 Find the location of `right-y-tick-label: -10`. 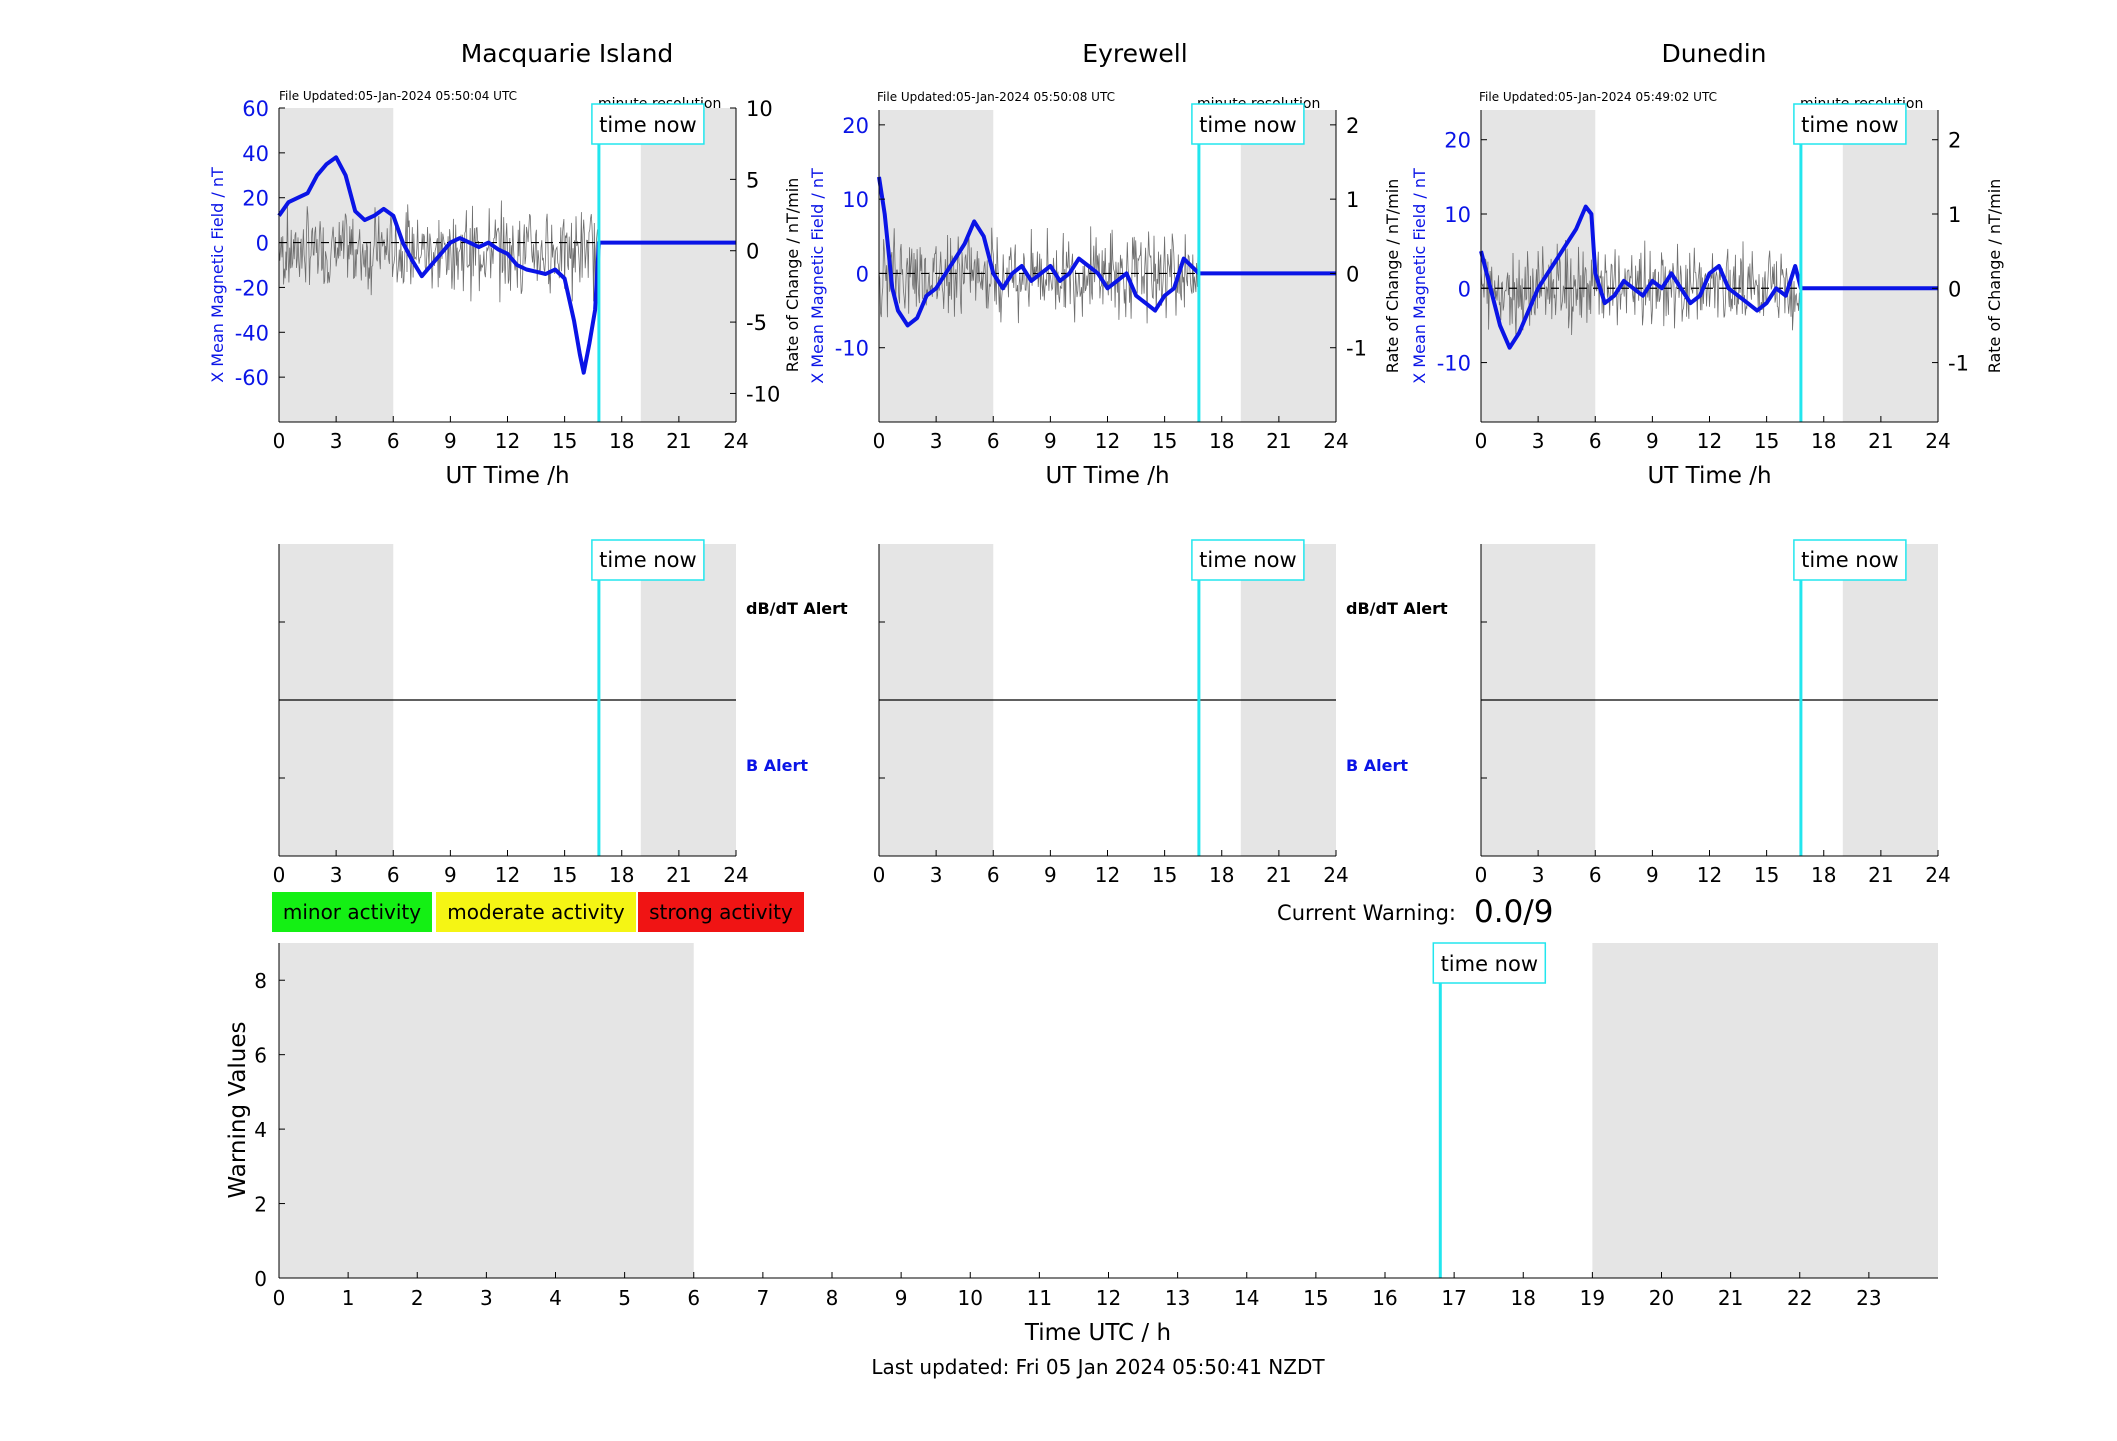

right-y-tick-label: -10 is located at coordinates (763, 394).